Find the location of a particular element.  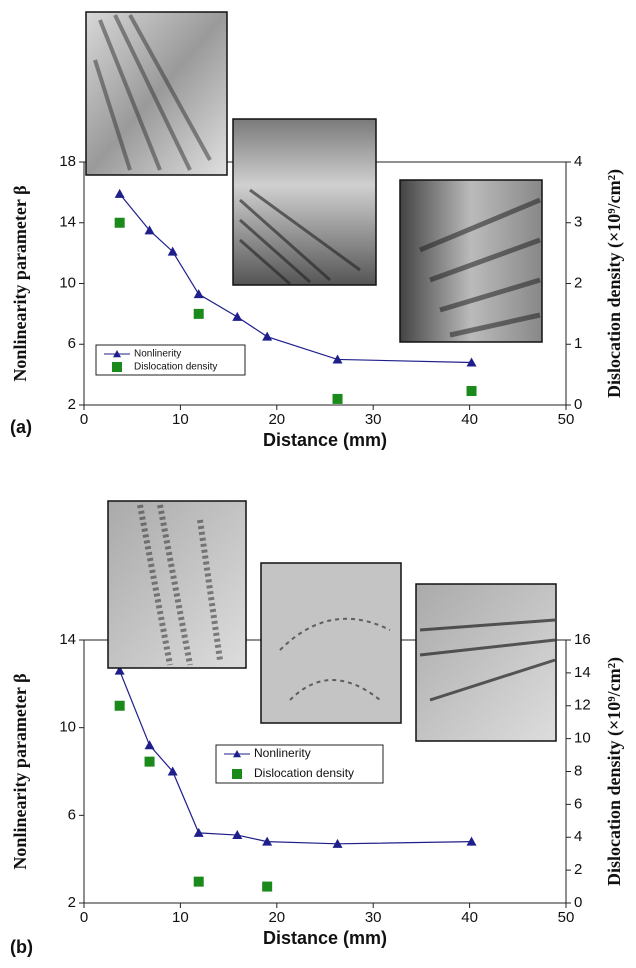

y2-tick-label: 3 is located at coordinates (578, 222).